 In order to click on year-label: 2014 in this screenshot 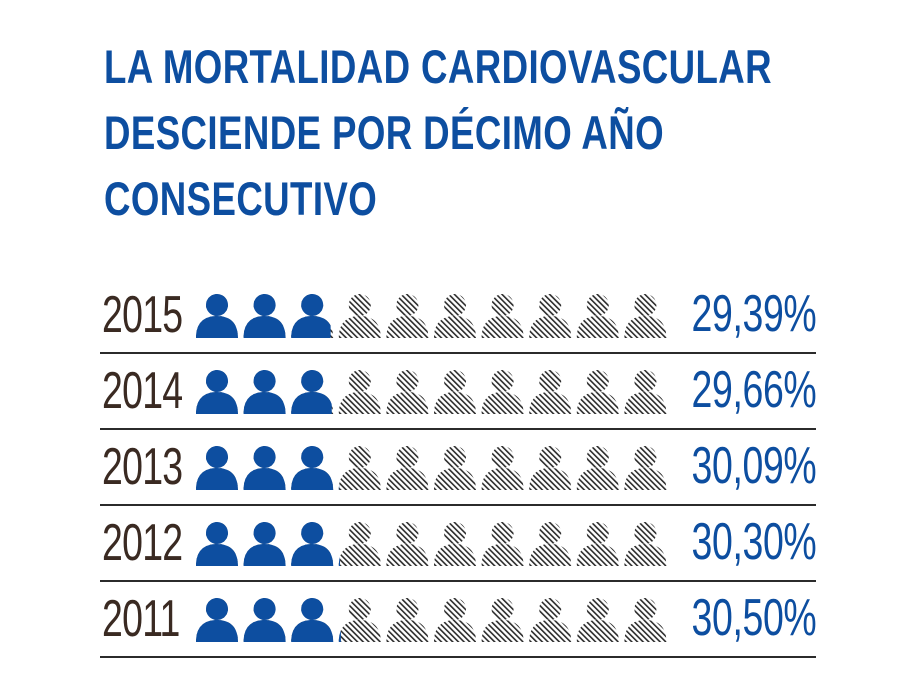, I will do `click(142, 391)`.